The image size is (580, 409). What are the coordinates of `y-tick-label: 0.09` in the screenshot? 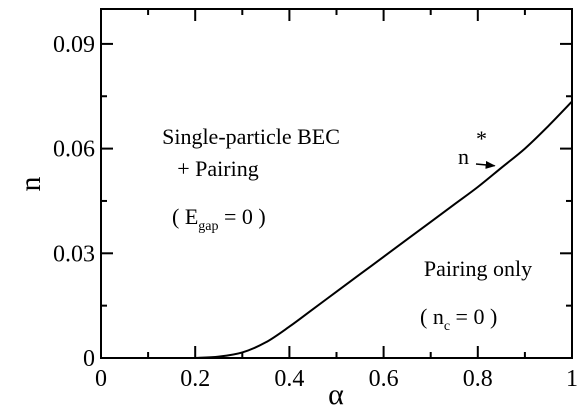 It's located at (74, 45).